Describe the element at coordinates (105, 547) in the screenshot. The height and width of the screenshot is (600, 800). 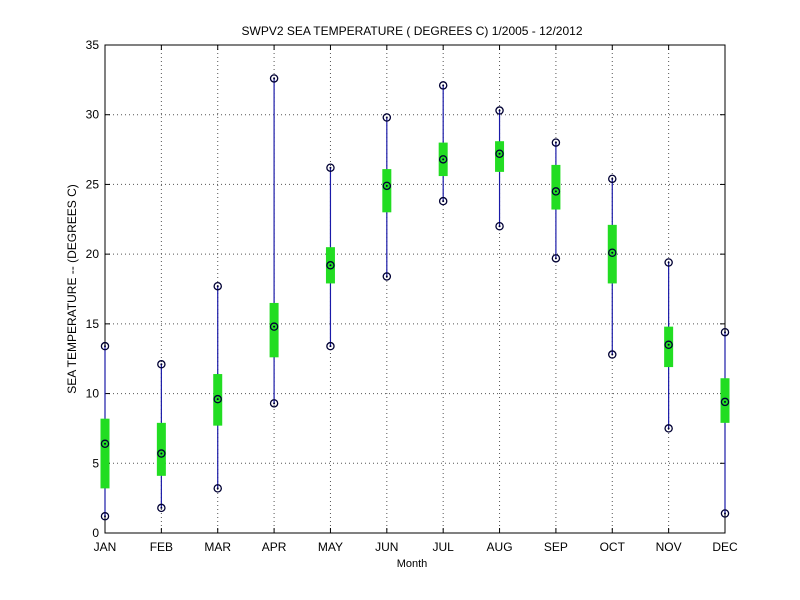
I see `x-tick-label: JAN` at that location.